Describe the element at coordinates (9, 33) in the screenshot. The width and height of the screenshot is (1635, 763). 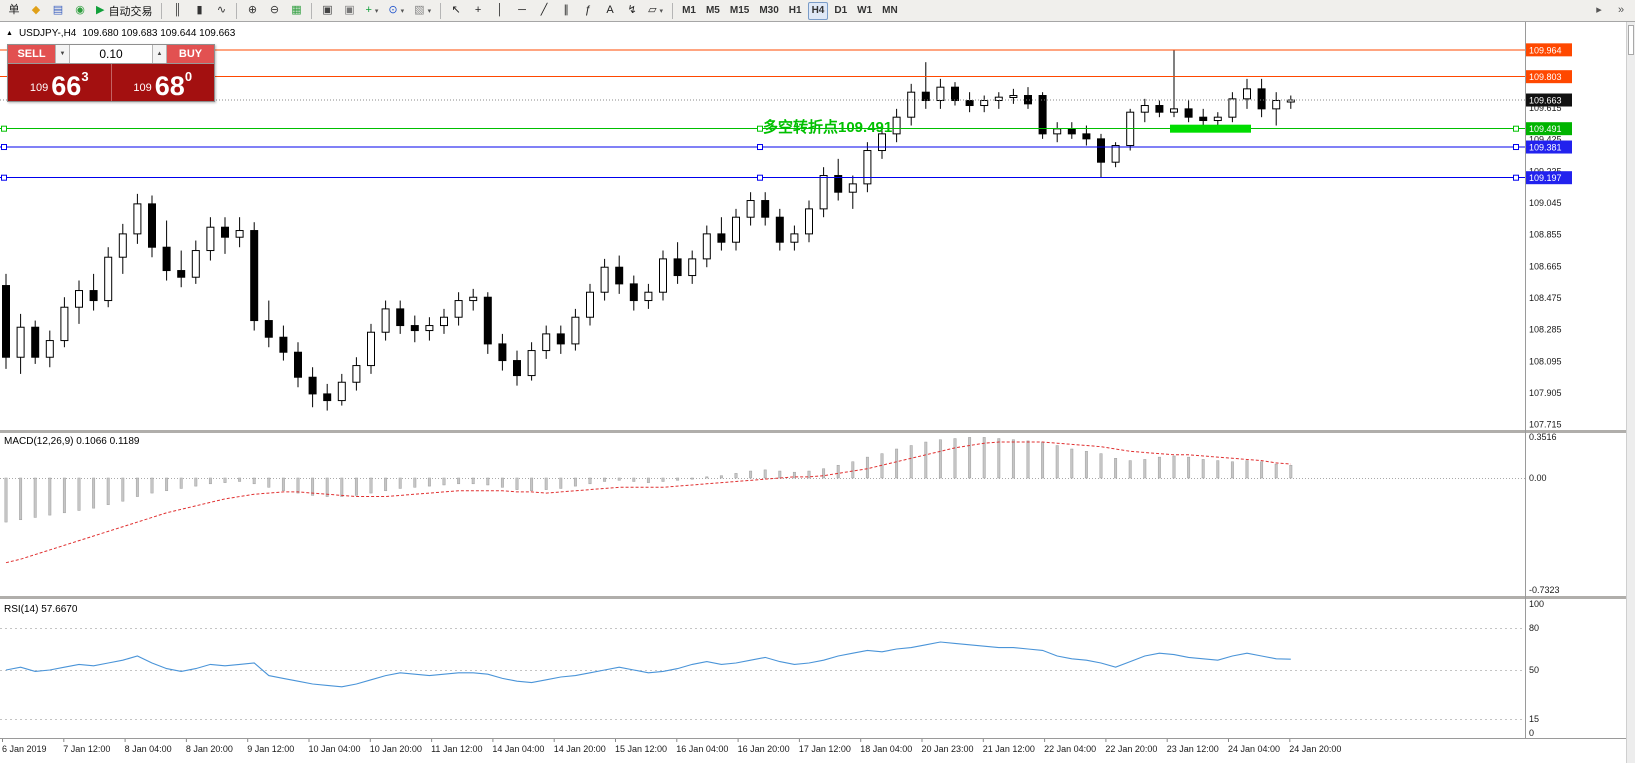
I see `one-click-collapse-icon: ▲` at that location.